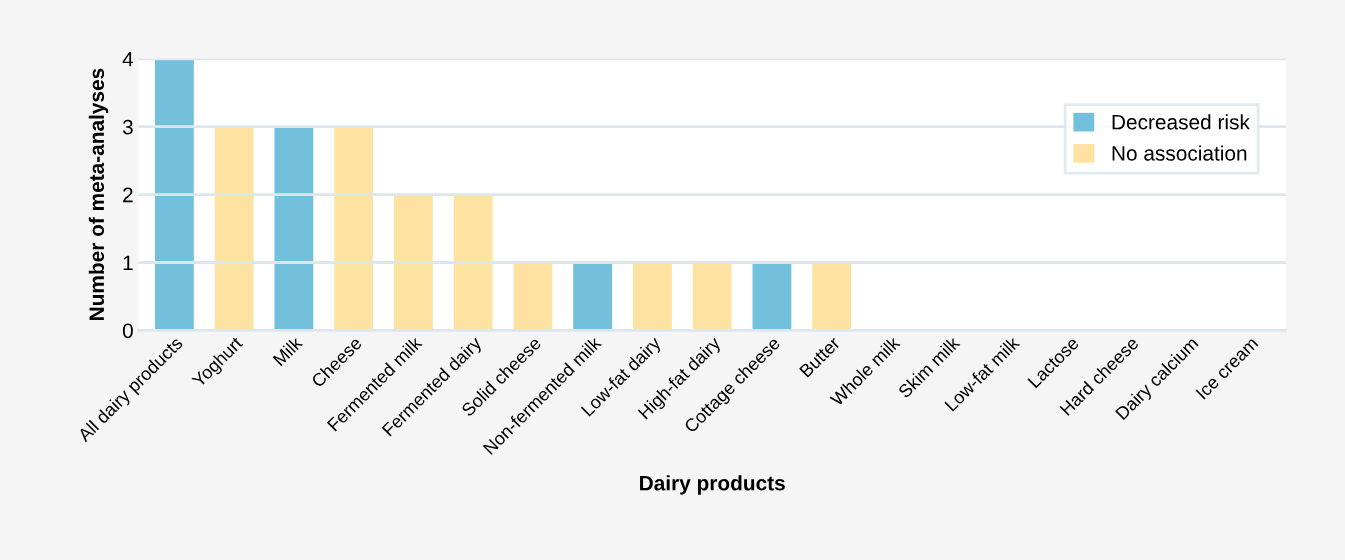  What do you see at coordinates (128, 59) in the screenshot?
I see `y-tick-label: 4` at bounding box center [128, 59].